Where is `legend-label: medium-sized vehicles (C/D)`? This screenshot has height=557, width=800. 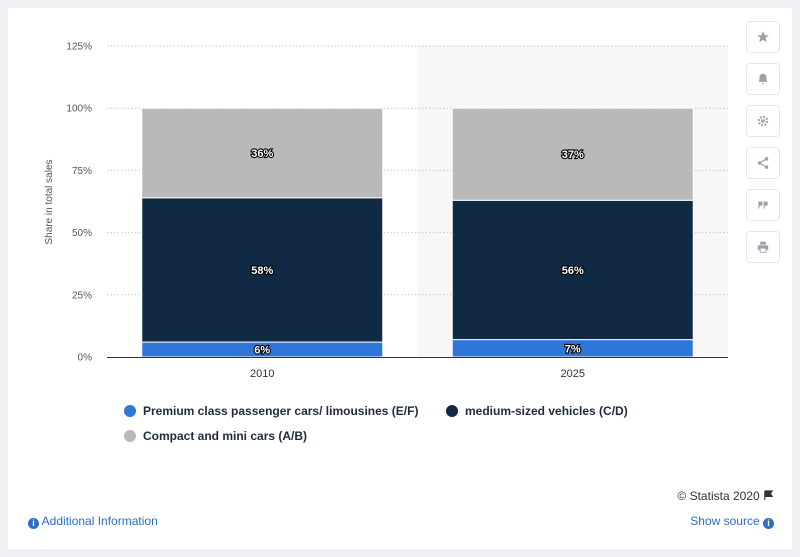
legend-label: medium-sized vehicles (C/D) is located at coordinates (546, 411).